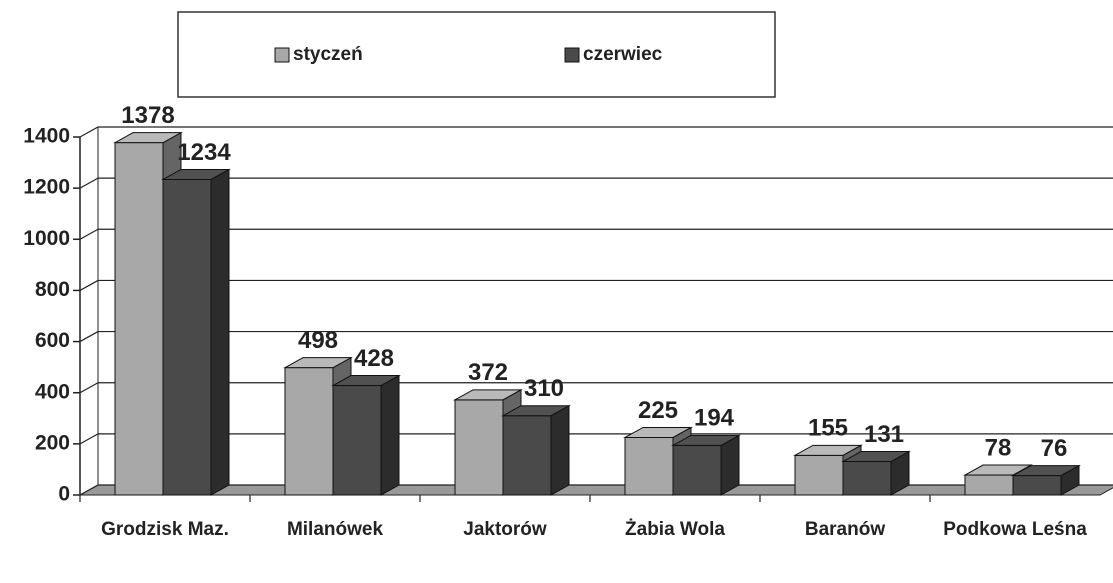  Describe the element at coordinates (595, 490) in the screenshot. I see `floor` at that location.